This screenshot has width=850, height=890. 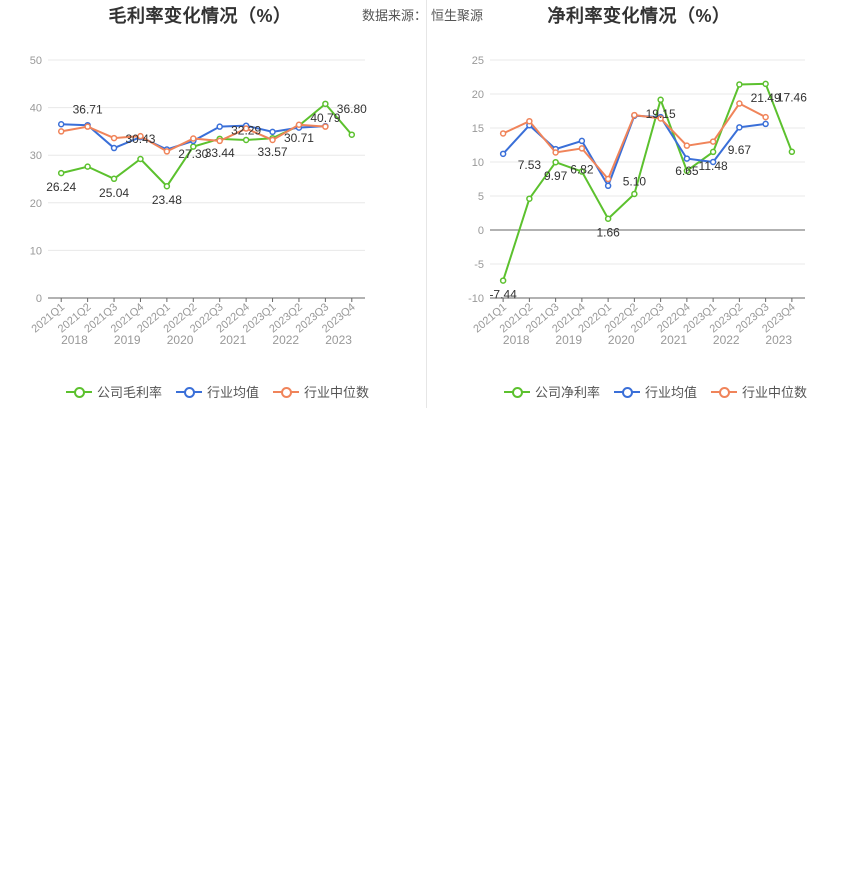 I want to click on net-margin-data-label: 11.48, so click(x=713, y=166).